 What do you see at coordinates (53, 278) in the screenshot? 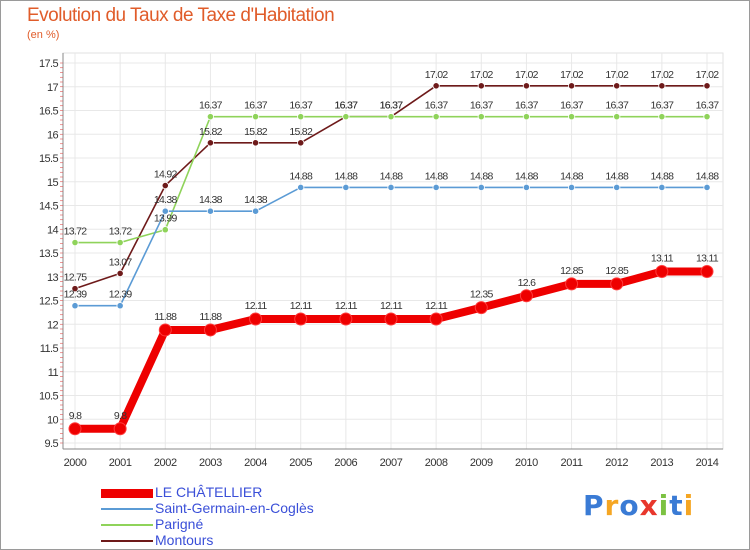
I see `y-tick-label: 13` at bounding box center [53, 278].